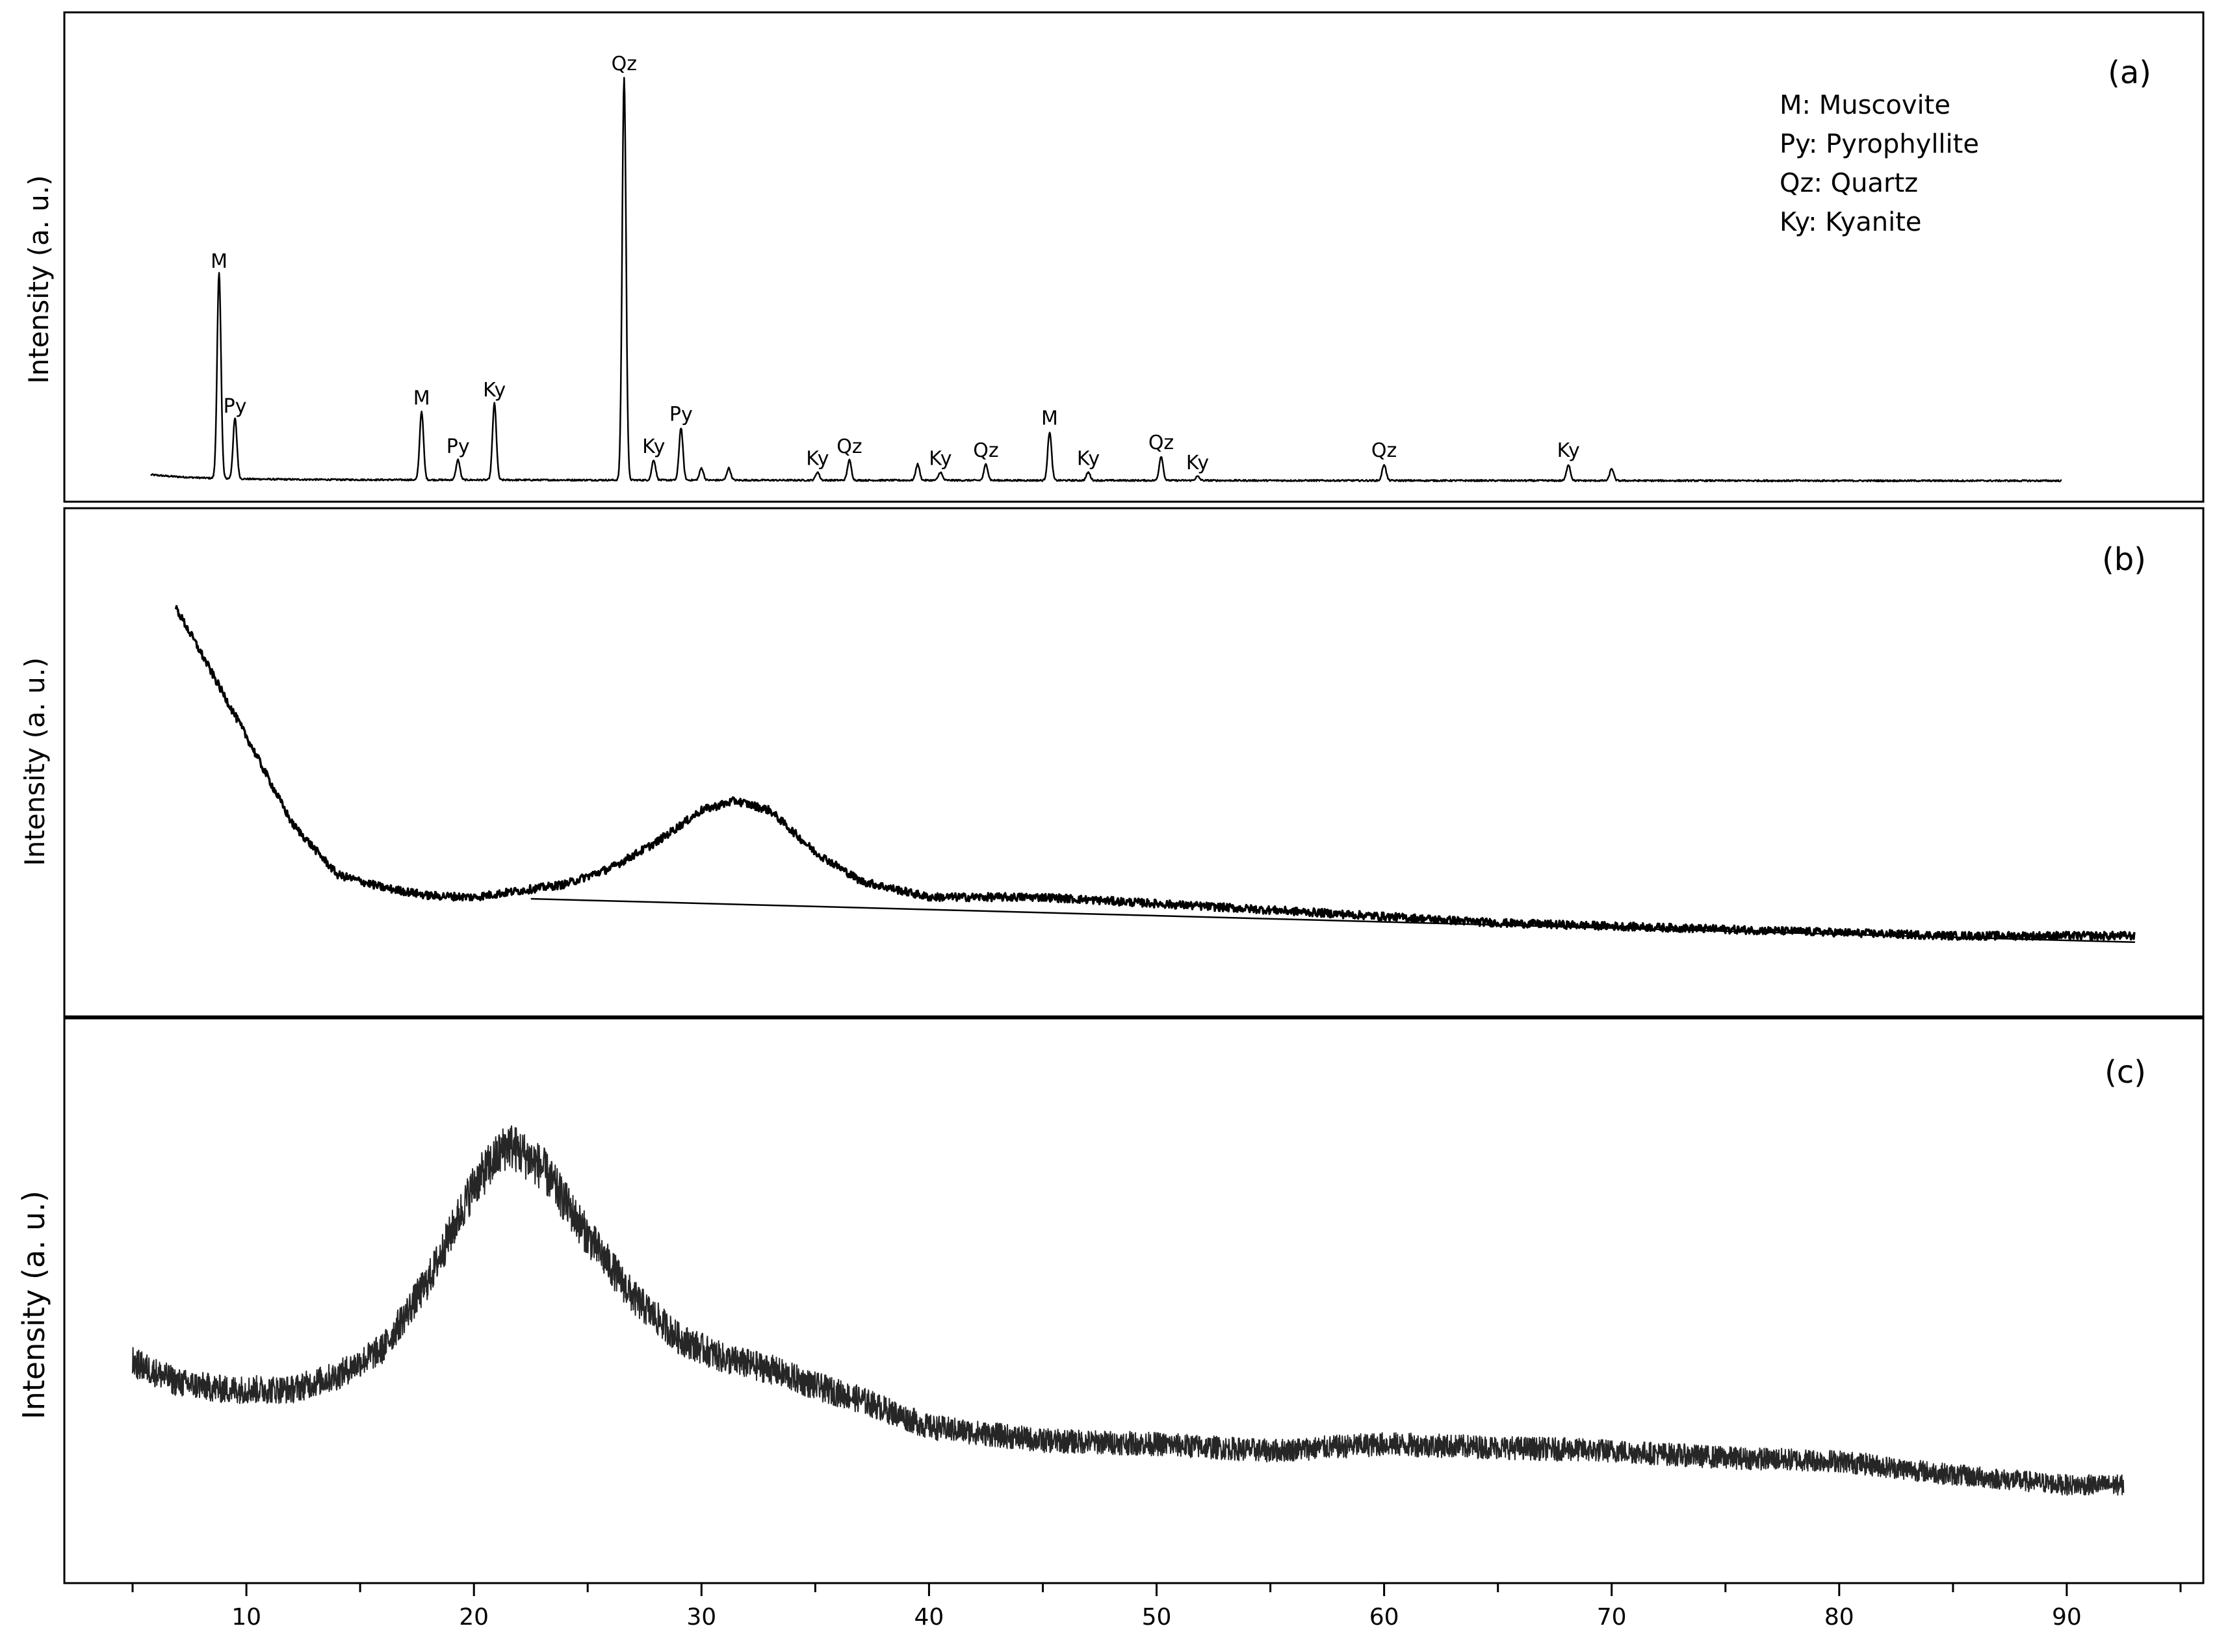 This screenshot has width=2215, height=1652. Describe the element at coordinates (929, 1617) in the screenshot. I see `x-tick-label: 40` at that location.